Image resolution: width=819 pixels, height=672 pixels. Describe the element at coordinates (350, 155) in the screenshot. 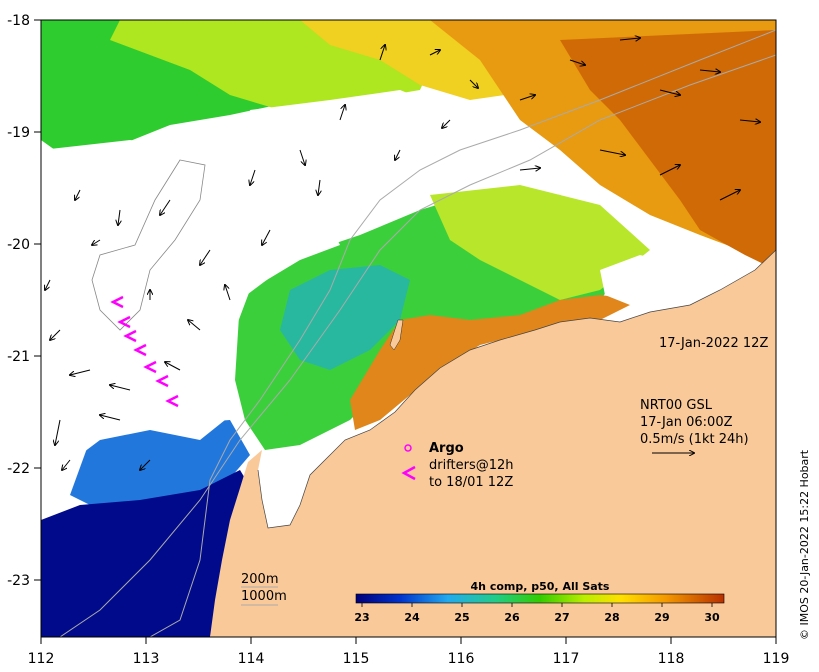

I see `cloud-north` at that location.